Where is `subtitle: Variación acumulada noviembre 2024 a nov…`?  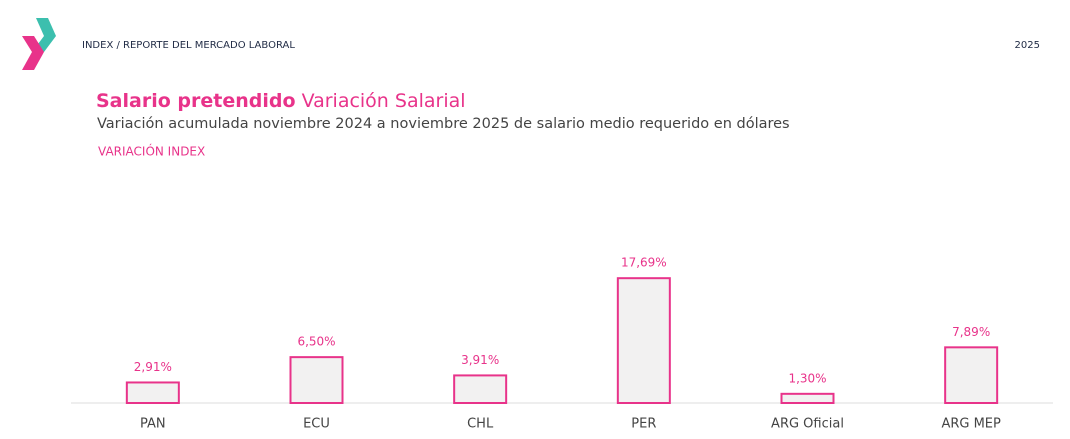
subtitle: Variación acumulada noviembre 2024 a nov… is located at coordinates (443, 124).